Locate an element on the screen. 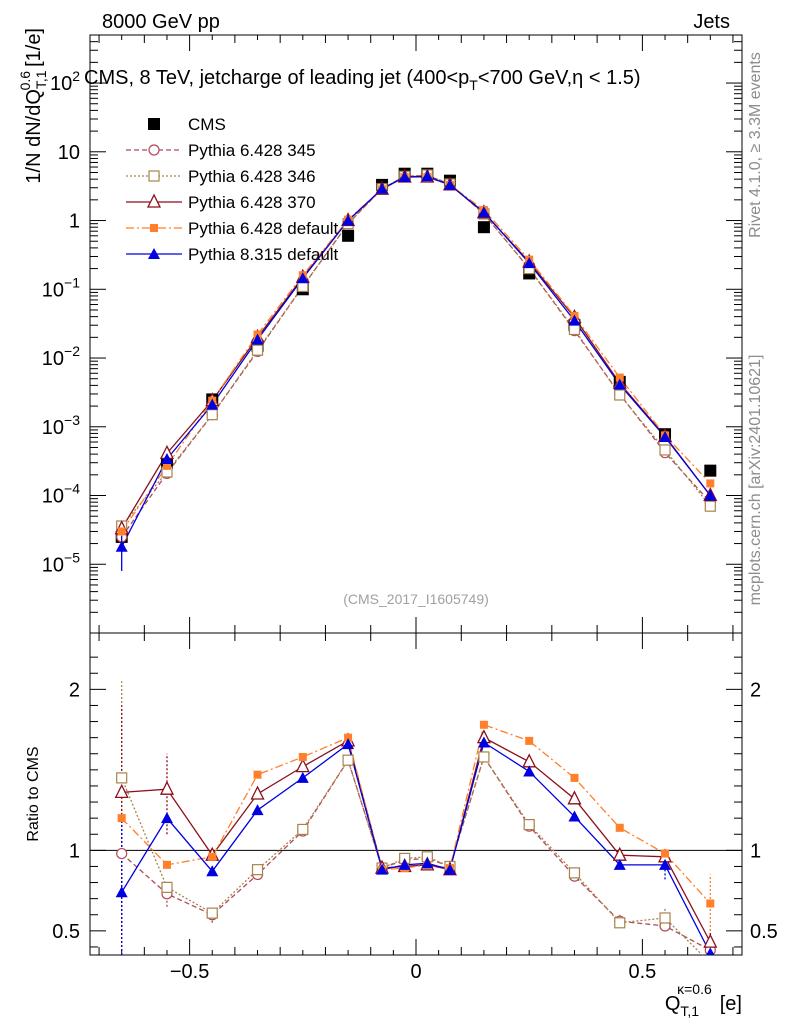 Image resolution: width=786 pixels, height=1024 pixels. reference-label: (CMS_2017_I1605749) is located at coordinates (416, 599).